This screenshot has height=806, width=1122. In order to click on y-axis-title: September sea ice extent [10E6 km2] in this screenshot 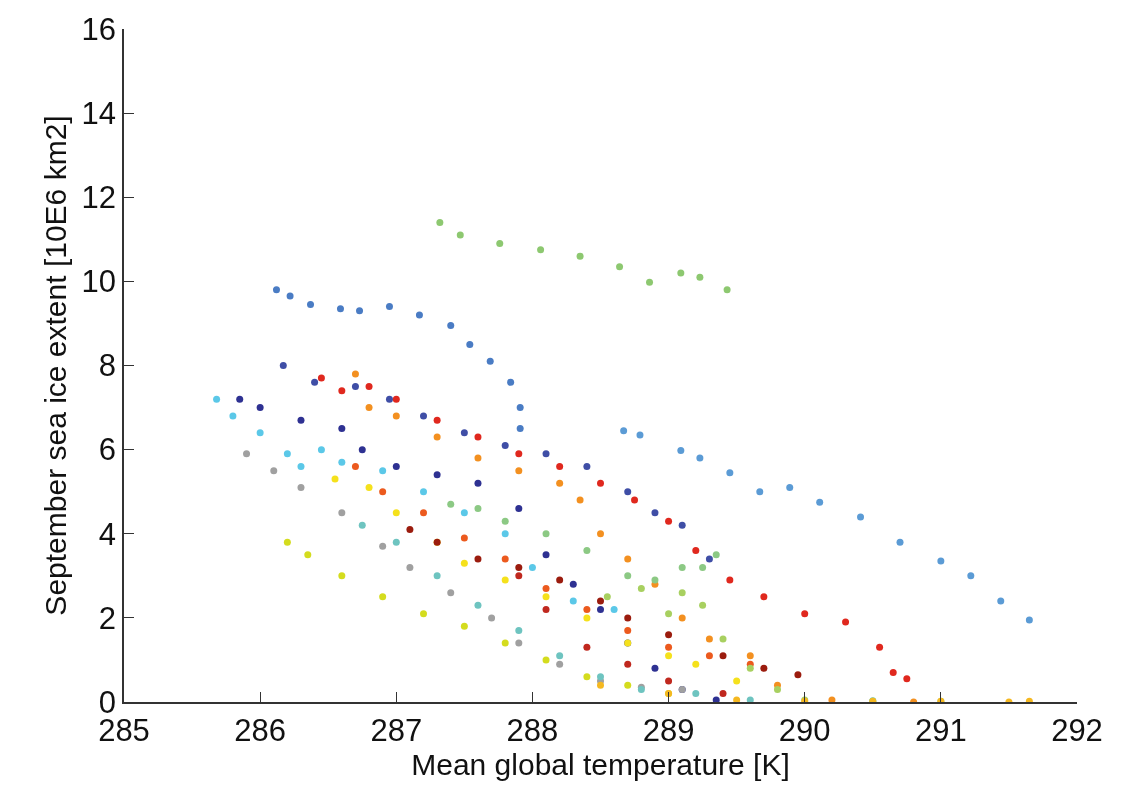, I will do `click(56, 365)`.